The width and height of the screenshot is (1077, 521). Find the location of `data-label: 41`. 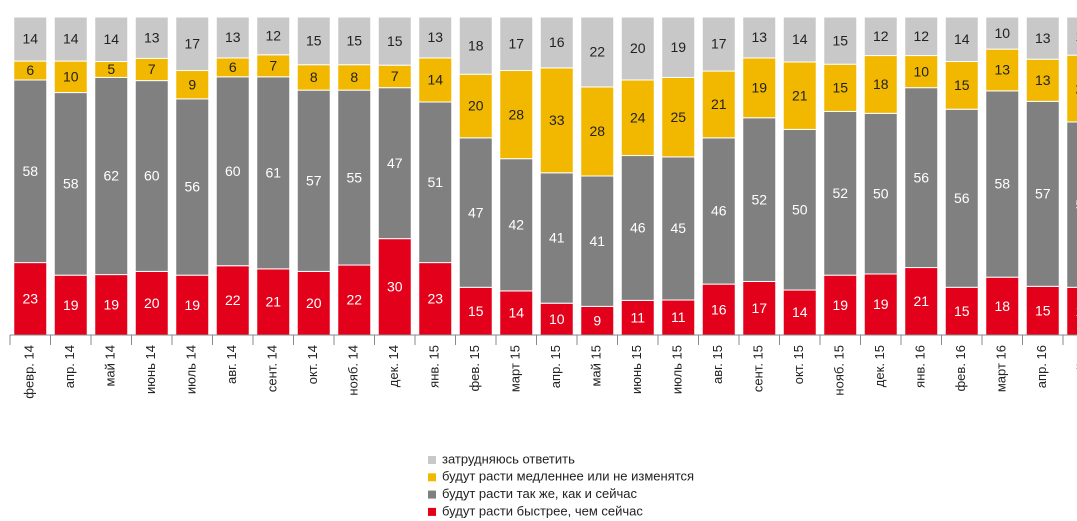

data-label: 41 is located at coordinates (557, 238).